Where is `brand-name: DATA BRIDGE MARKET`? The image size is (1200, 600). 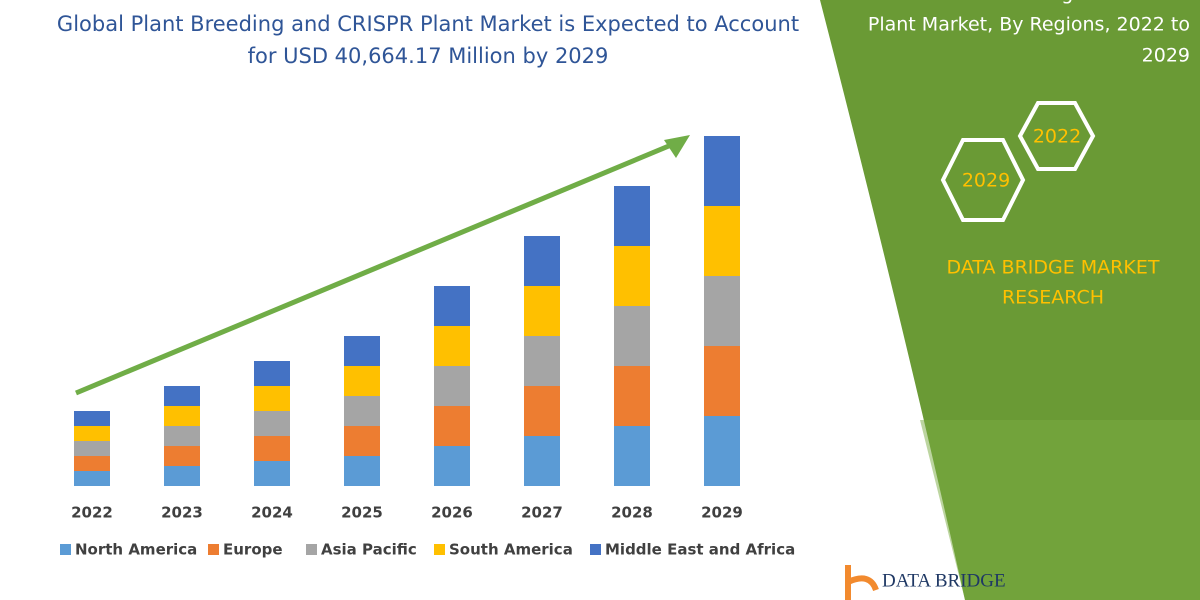
brand-name: DATA BRIDGE MARKET is located at coordinates (1053, 268).